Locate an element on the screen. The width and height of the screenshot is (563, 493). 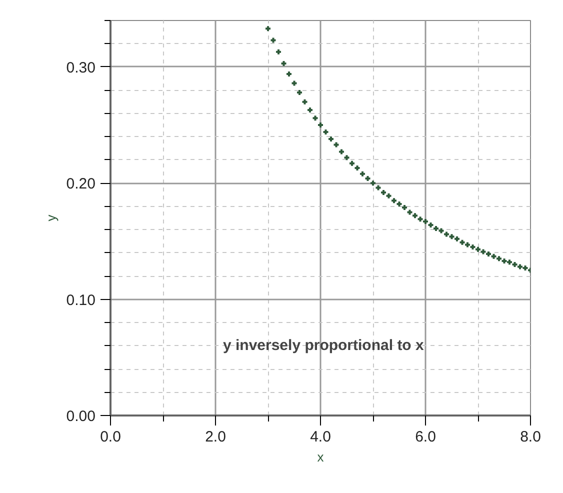
x-tick-label: 8.0 is located at coordinates (530, 437).